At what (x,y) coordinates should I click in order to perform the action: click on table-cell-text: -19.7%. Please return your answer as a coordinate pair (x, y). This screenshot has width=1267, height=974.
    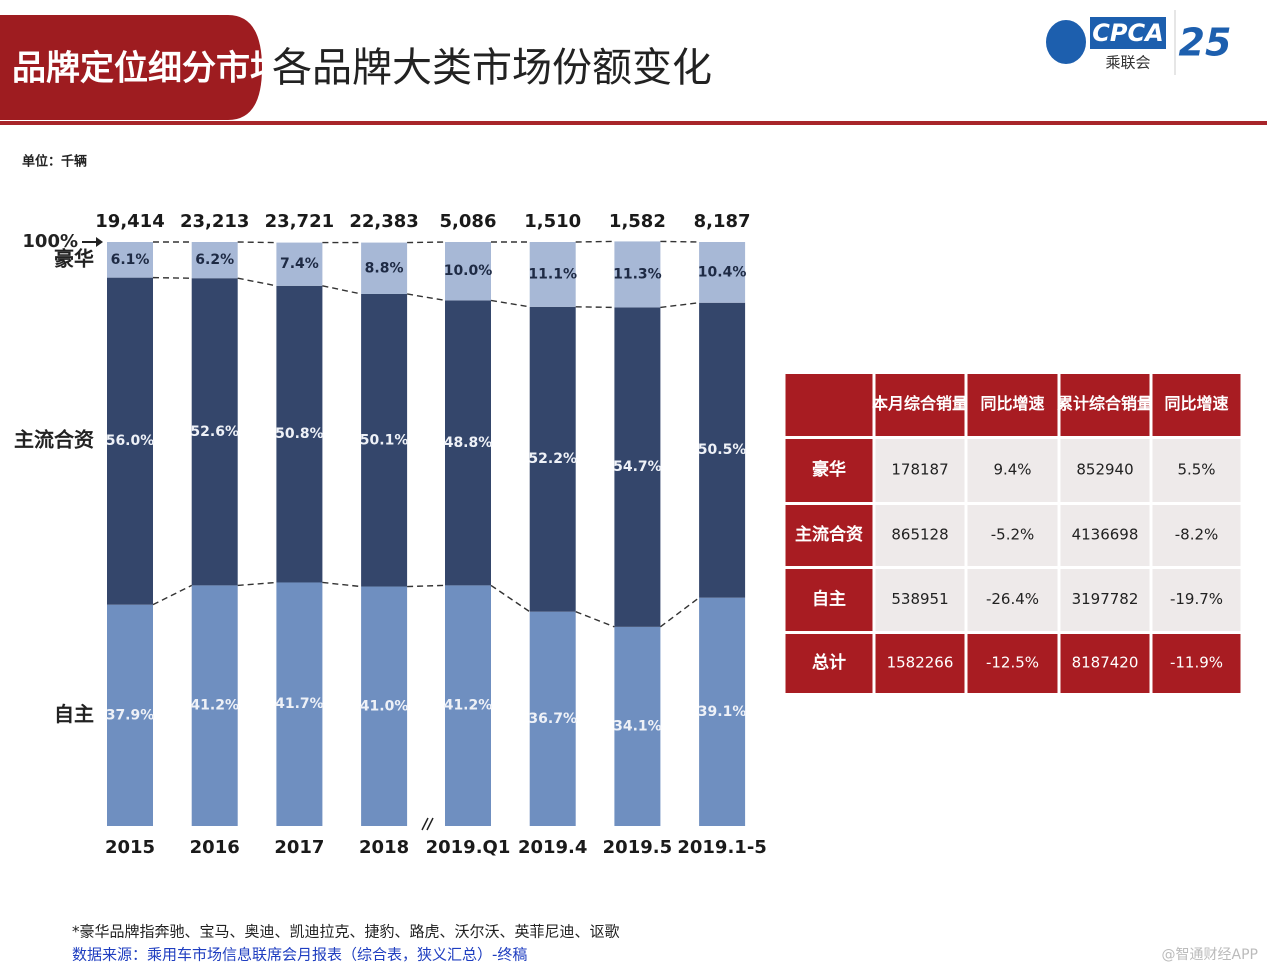
    Looking at the image, I should click on (1196, 599).